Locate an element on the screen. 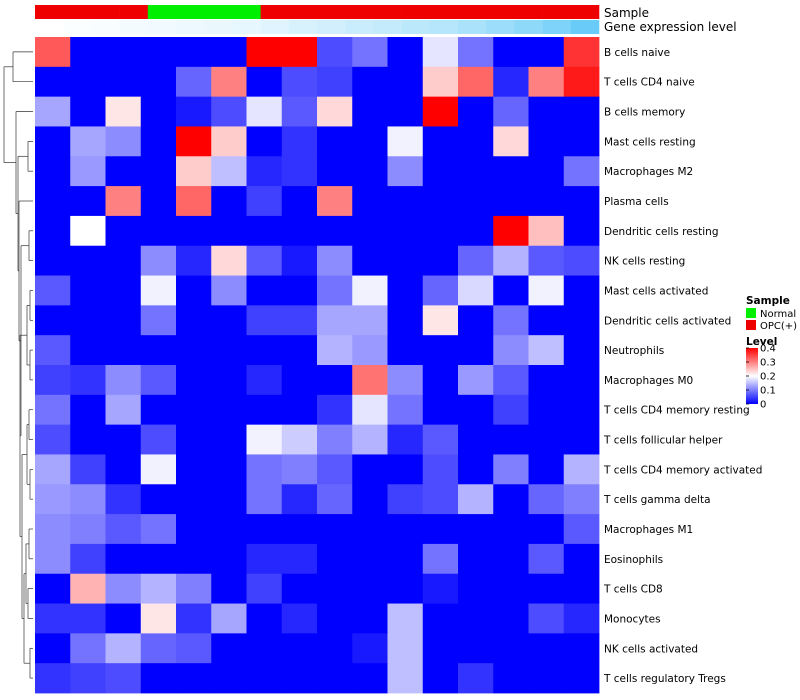  row-label: Mast cells activated is located at coordinates (656, 291).